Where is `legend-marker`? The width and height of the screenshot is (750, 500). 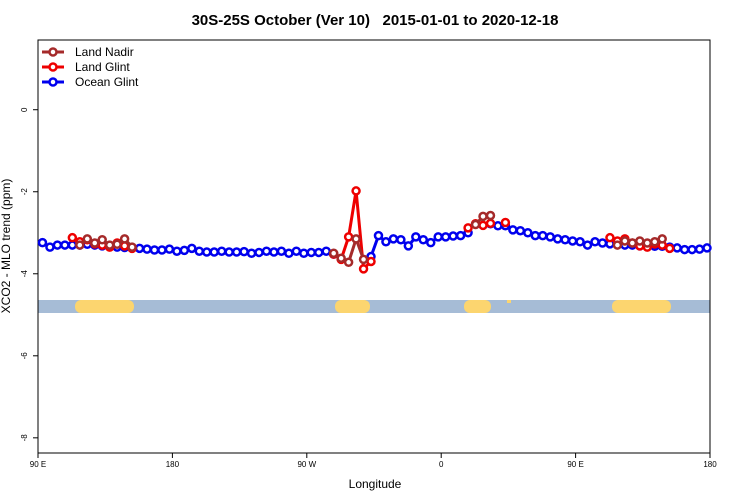
legend-marker is located at coordinates (53, 67).